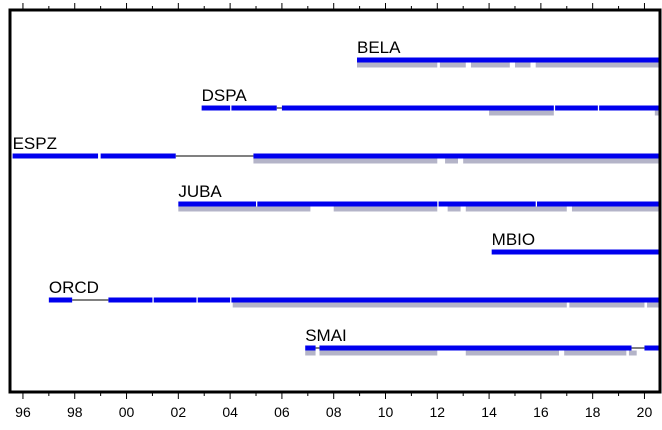 This screenshot has width=662, height=430. What do you see at coordinates (645, 412) in the screenshot?
I see `x-tick-label-12: 20` at bounding box center [645, 412].